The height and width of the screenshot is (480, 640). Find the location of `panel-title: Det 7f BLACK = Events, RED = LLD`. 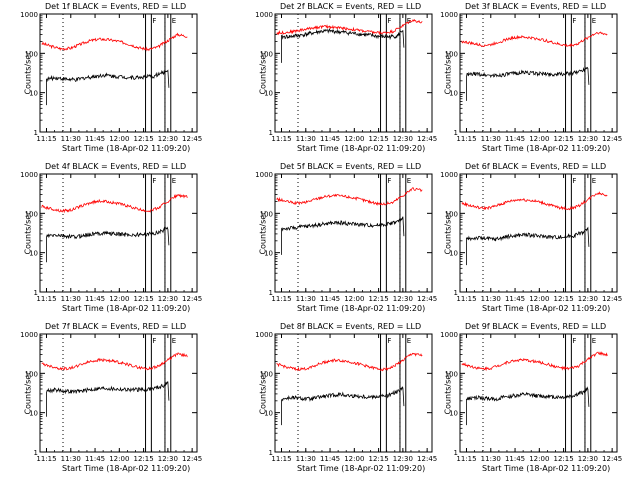

panel-title: Det 7f BLACK = Events, RED = LLD is located at coordinates (116, 326).